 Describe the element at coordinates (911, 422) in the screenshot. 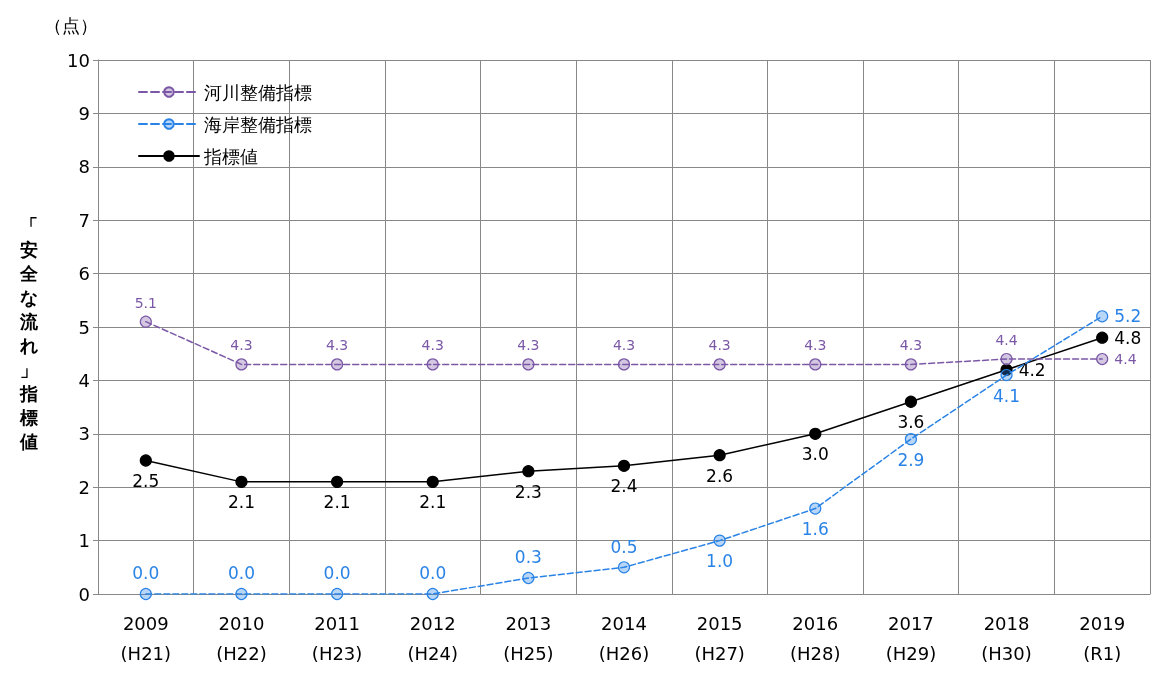

I see `data-label: 3.6` at that location.